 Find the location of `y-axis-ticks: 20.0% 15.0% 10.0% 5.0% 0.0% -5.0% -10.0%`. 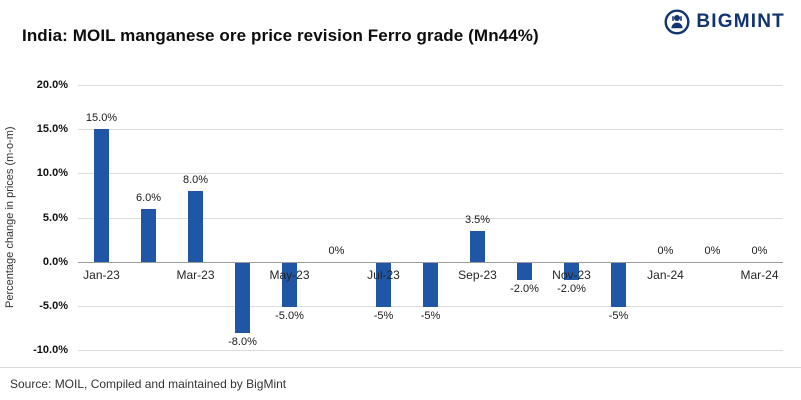

y-axis-ticks: 20.0% 15.0% 10.0% 5.0% 0.0% -5.0% -10.0% is located at coordinates (36, 217).